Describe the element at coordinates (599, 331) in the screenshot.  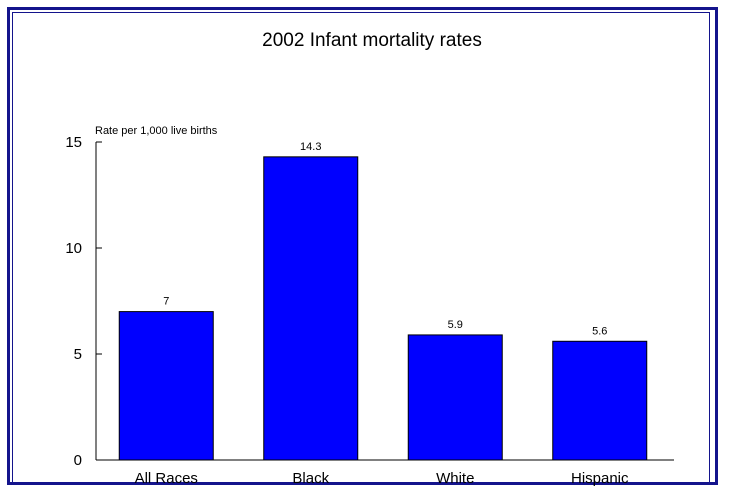
I see `data-label: 5.6` at that location.